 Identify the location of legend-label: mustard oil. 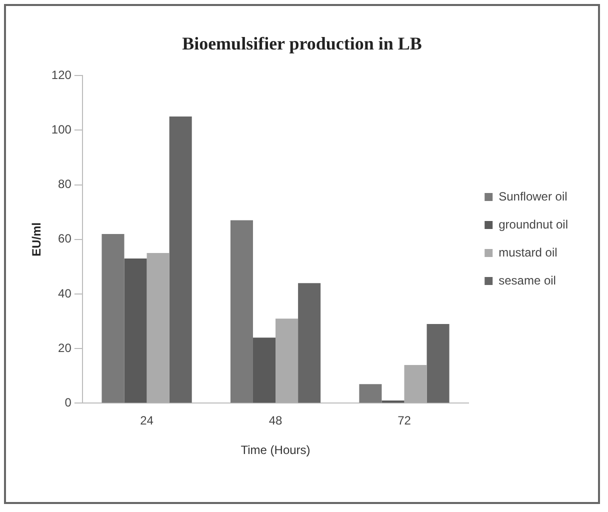
(528, 252).